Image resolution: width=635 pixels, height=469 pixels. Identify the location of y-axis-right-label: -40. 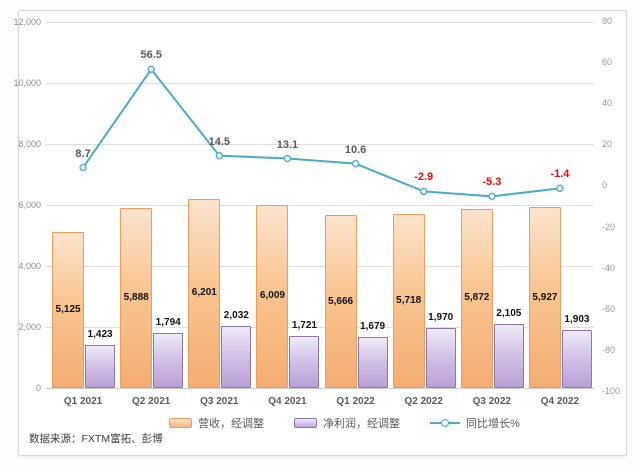
(609, 267).